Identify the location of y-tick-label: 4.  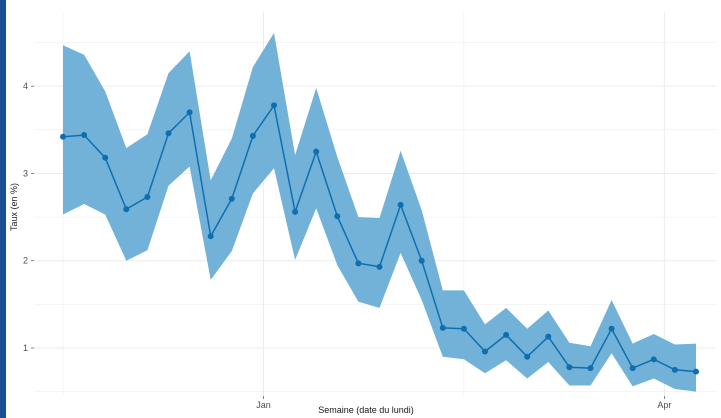
(25, 86).